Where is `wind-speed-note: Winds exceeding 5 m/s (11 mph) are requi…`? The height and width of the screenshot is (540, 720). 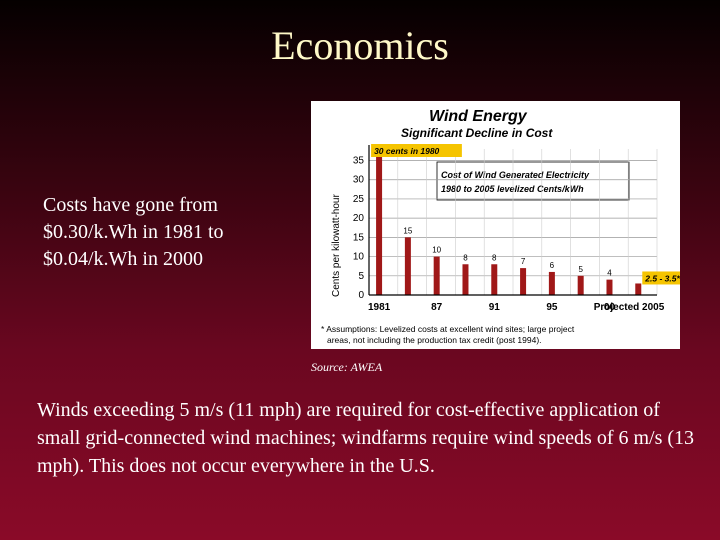 wind-speed-note: Winds exceeding 5 m/s (11 mph) are requi… is located at coordinates (366, 438).